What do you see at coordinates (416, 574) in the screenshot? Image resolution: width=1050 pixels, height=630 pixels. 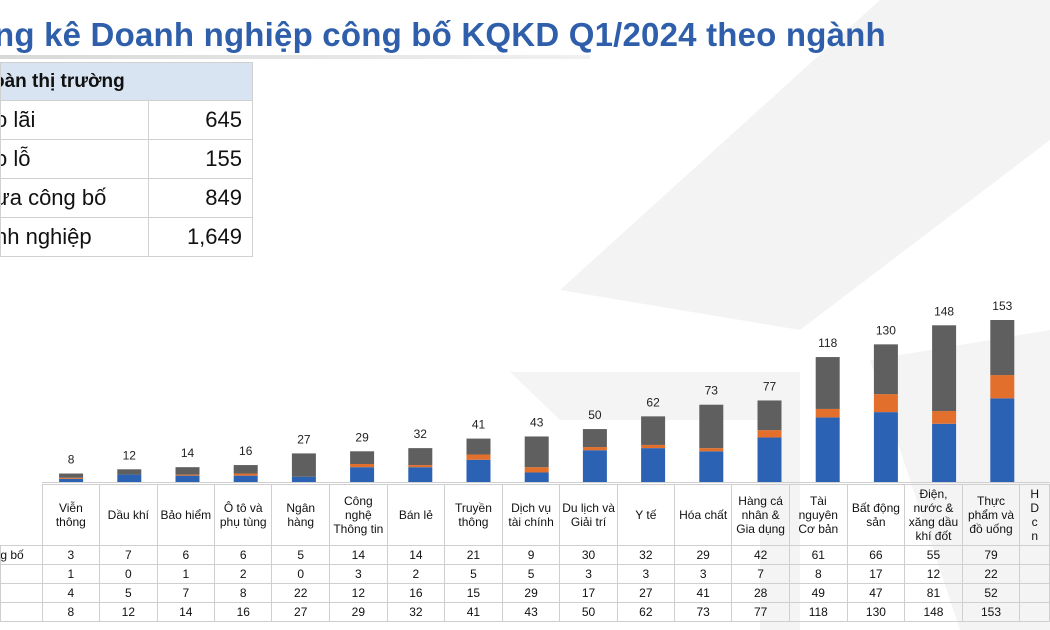 I see `table-cell: 2` at bounding box center [416, 574].